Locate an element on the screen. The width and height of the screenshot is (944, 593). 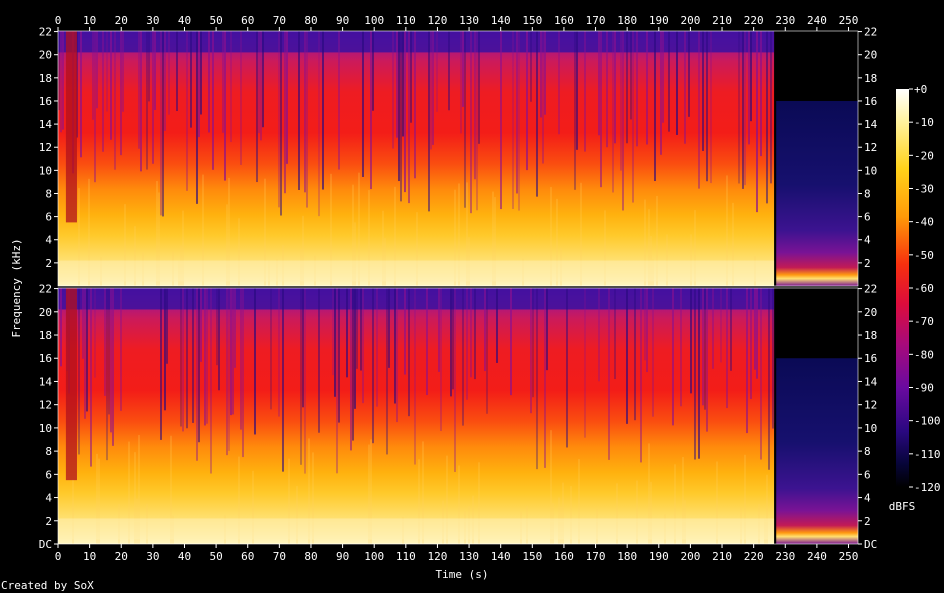
colorbar-label: dBFS is located at coordinates (902, 506).